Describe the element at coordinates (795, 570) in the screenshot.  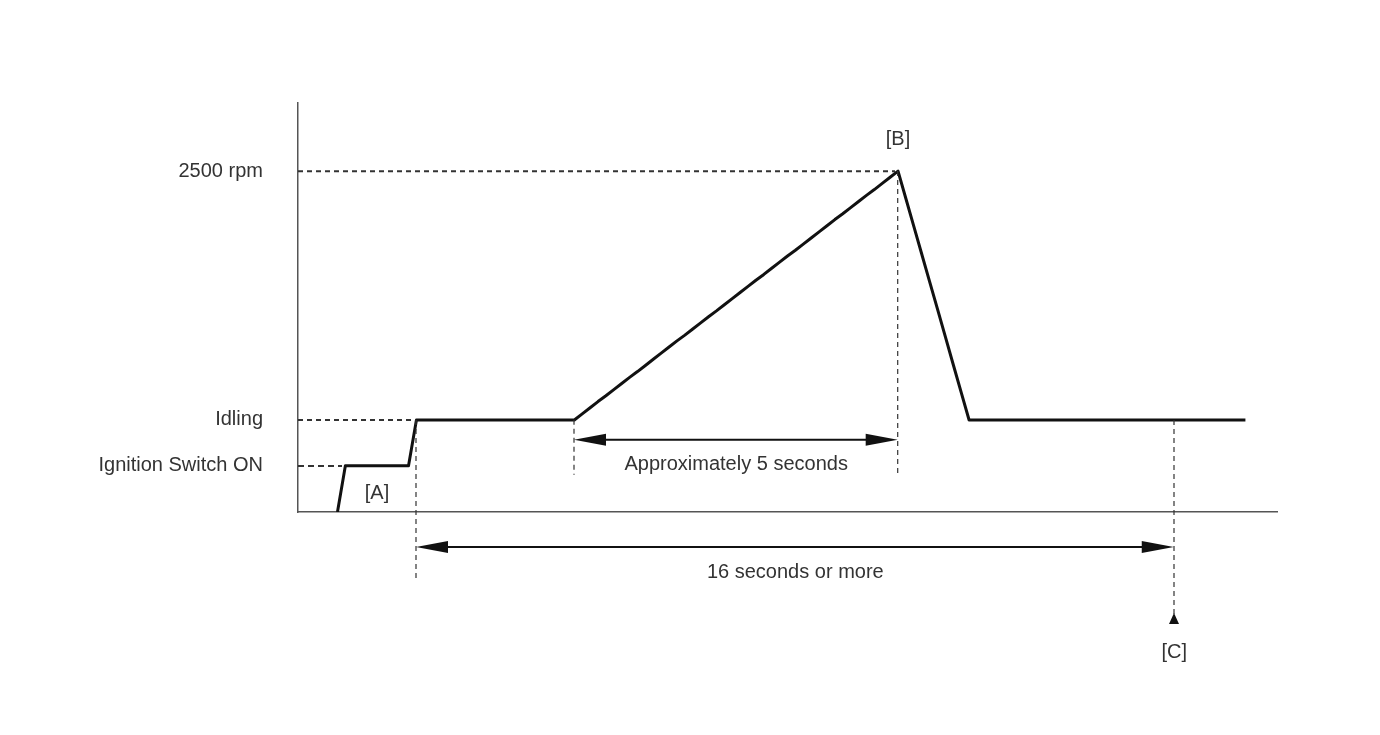
I see `text: 16 seconds or more` at that location.